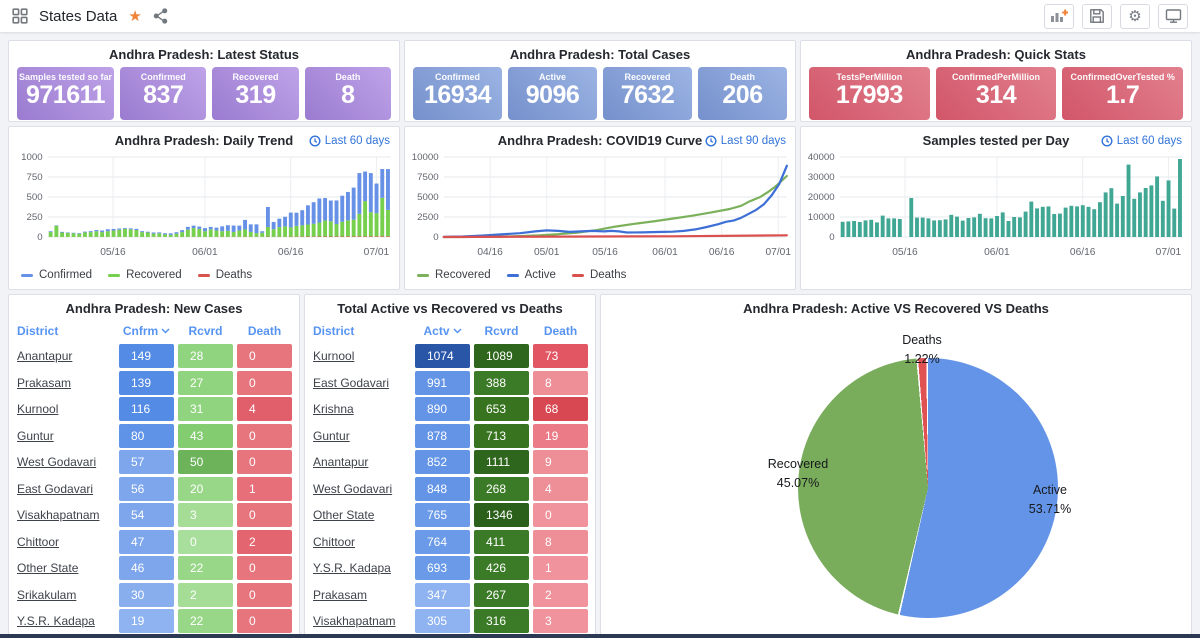 Image resolution: width=1200 pixels, height=638 pixels. Describe the element at coordinates (56, 275) in the screenshot. I see `legend-item: Confirmed` at that location.